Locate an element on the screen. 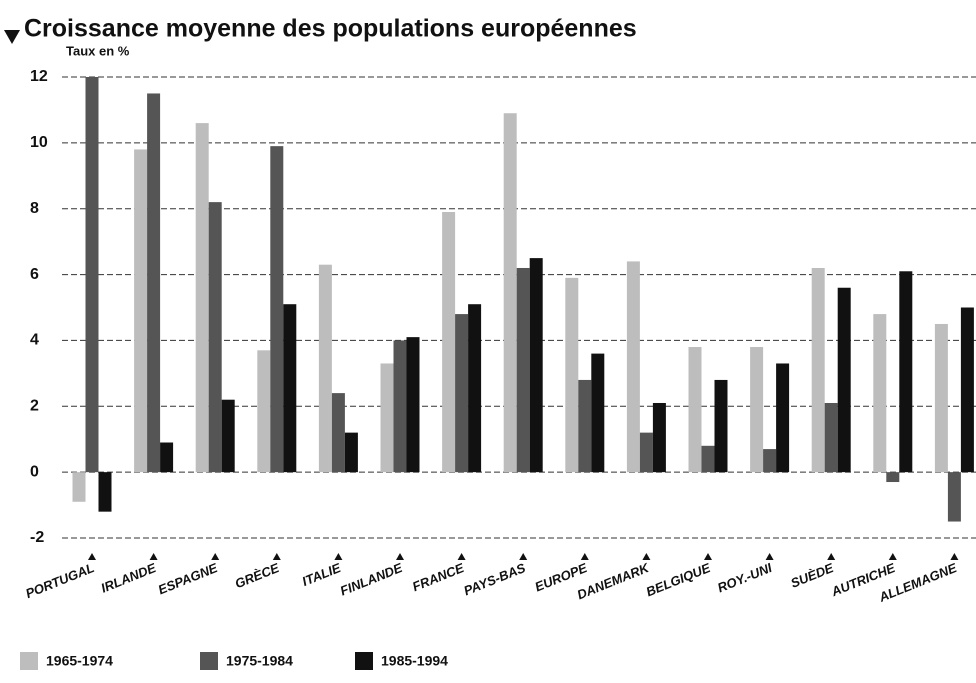 Image resolution: width=976 pixels, height=683 pixels. x-tick-label: ITALIE is located at coordinates (321, 574).